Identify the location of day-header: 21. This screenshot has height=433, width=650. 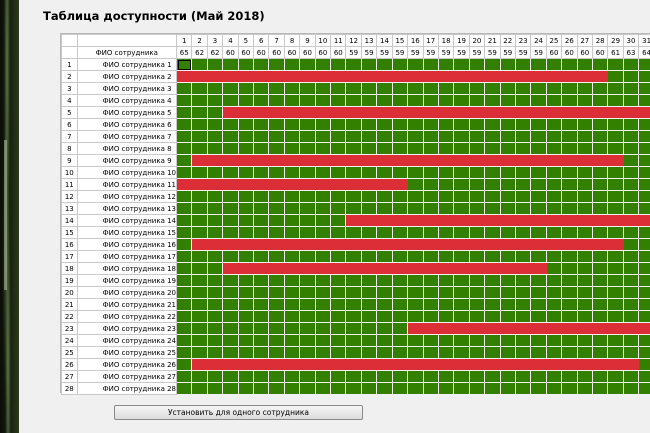
(492, 40).